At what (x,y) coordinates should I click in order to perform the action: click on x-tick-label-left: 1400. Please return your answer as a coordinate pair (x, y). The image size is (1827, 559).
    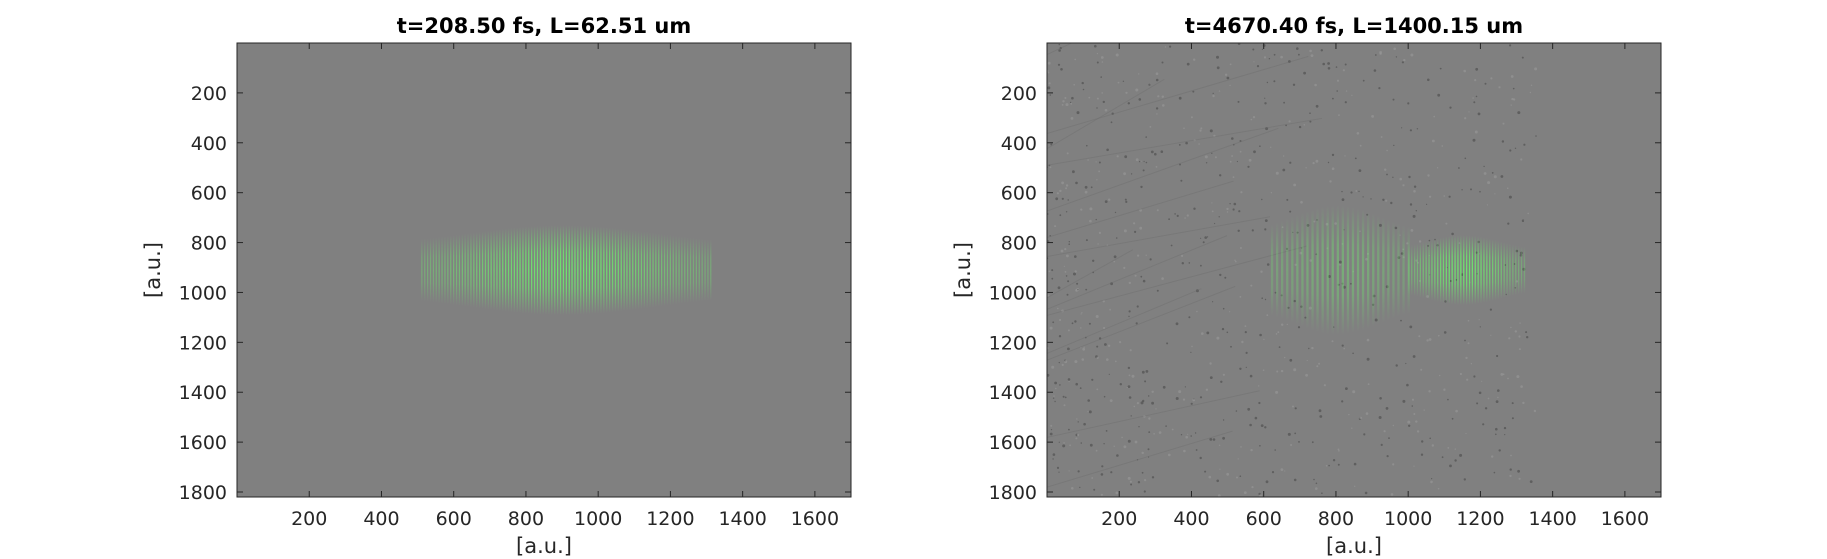
    Looking at the image, I should click on (742, 519).